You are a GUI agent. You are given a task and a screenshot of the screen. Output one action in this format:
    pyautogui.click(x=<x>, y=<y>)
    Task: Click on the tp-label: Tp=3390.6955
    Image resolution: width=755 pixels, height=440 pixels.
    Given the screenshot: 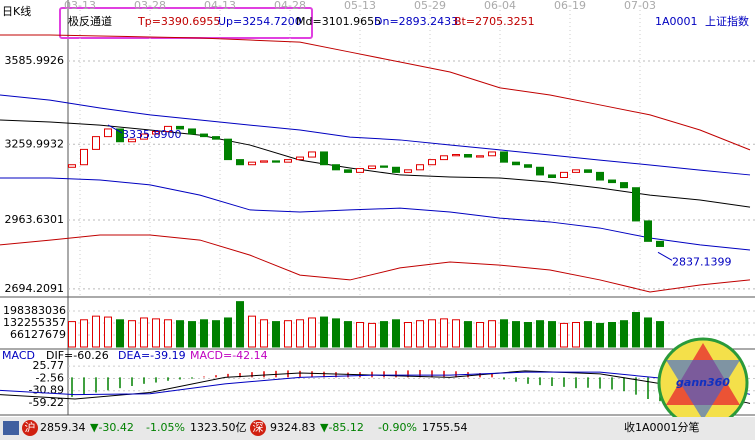 What is the action you would take?
    pyautogui.click(x=178, y=21)
    